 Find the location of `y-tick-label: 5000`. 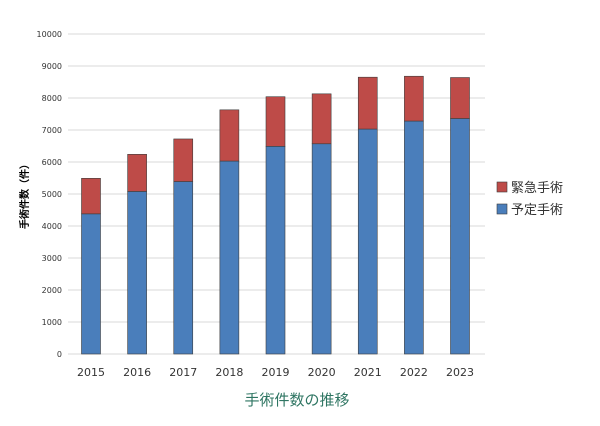

y-tick-label: 5000 is located at coordinates (52, 194).